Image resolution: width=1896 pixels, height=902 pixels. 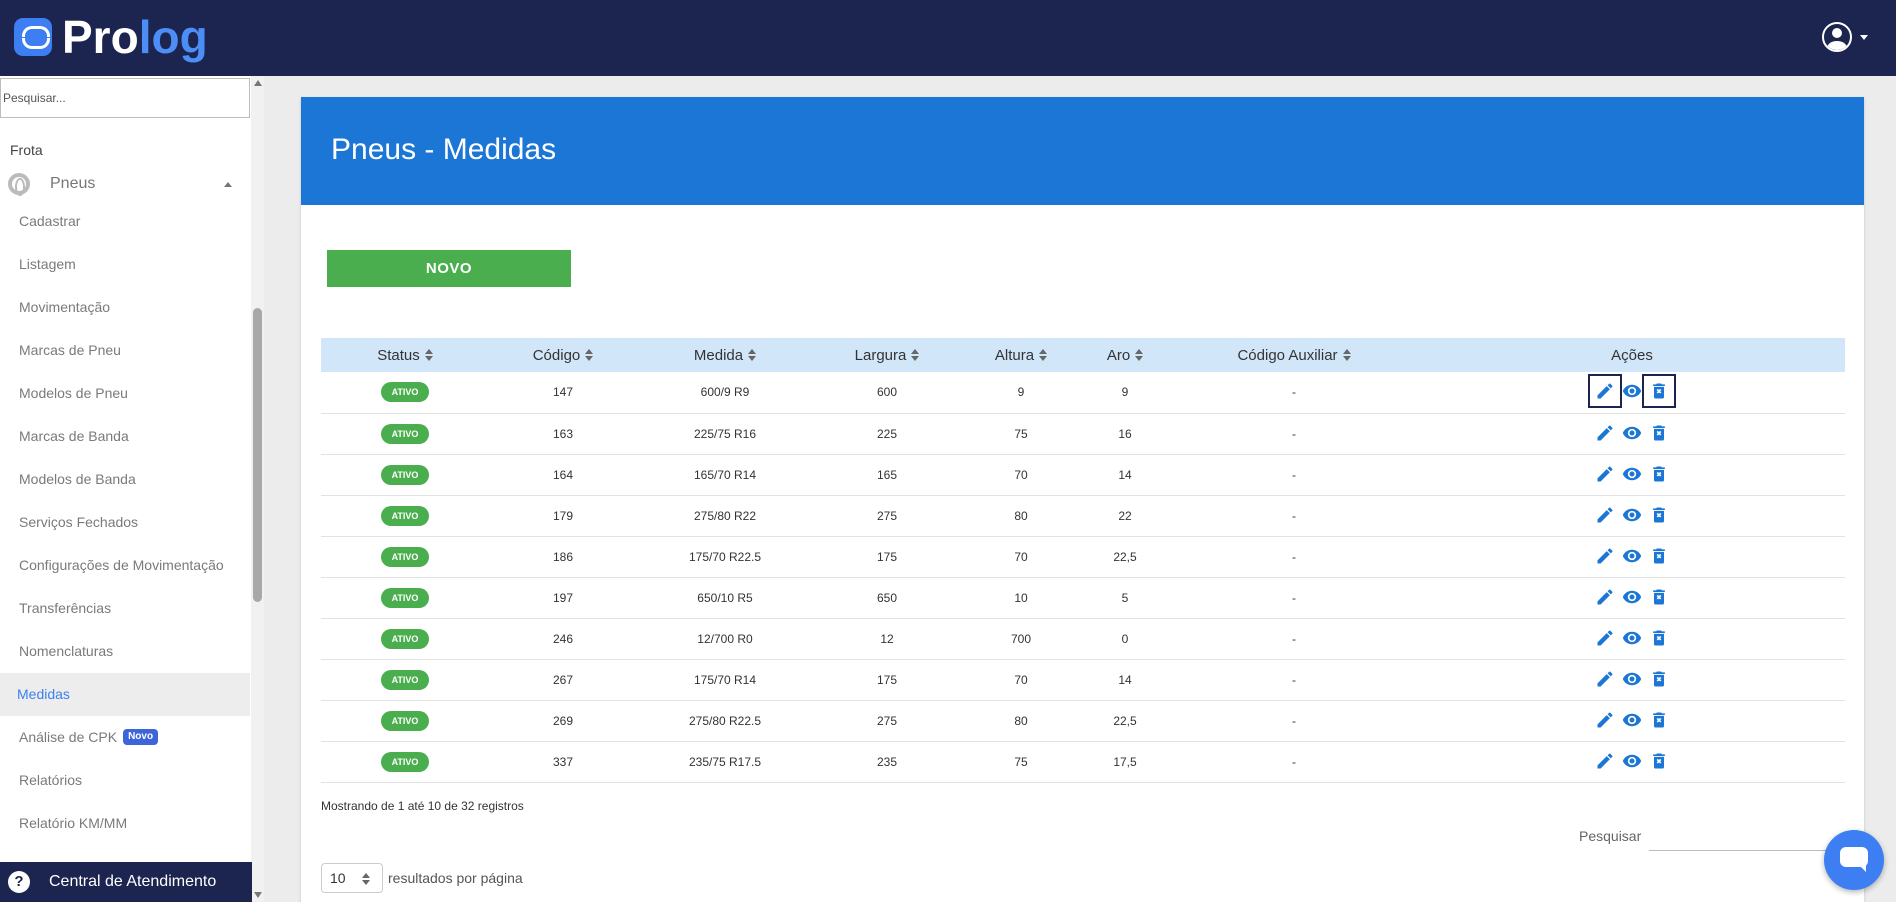 I want to click on table-search-input, so click(x=1739, y=835).